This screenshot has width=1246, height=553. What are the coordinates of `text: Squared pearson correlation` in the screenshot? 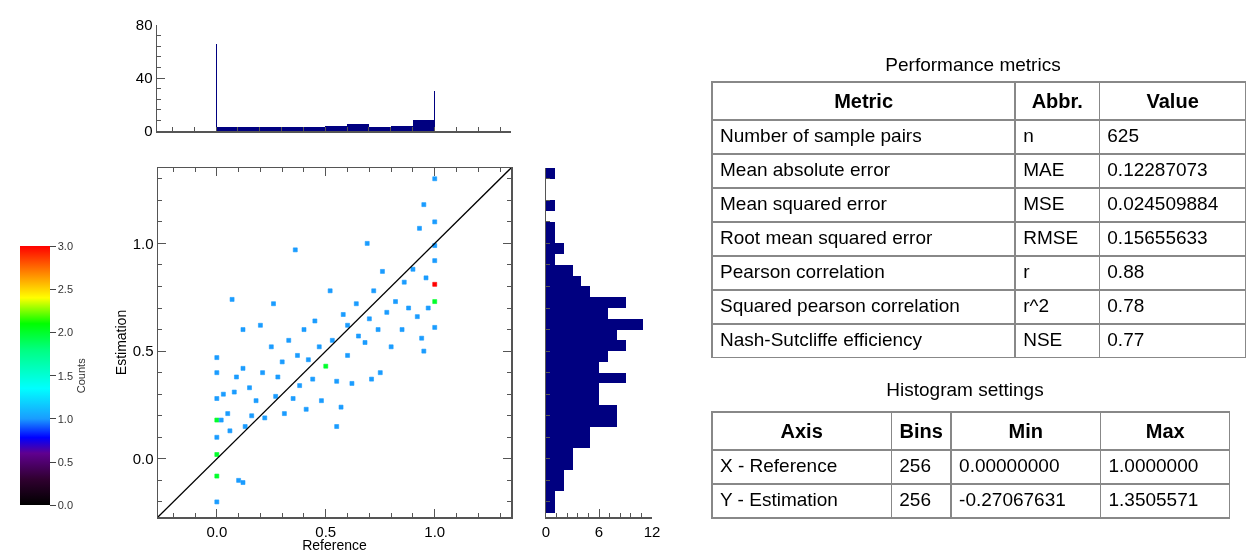 It's located at (840, 306).